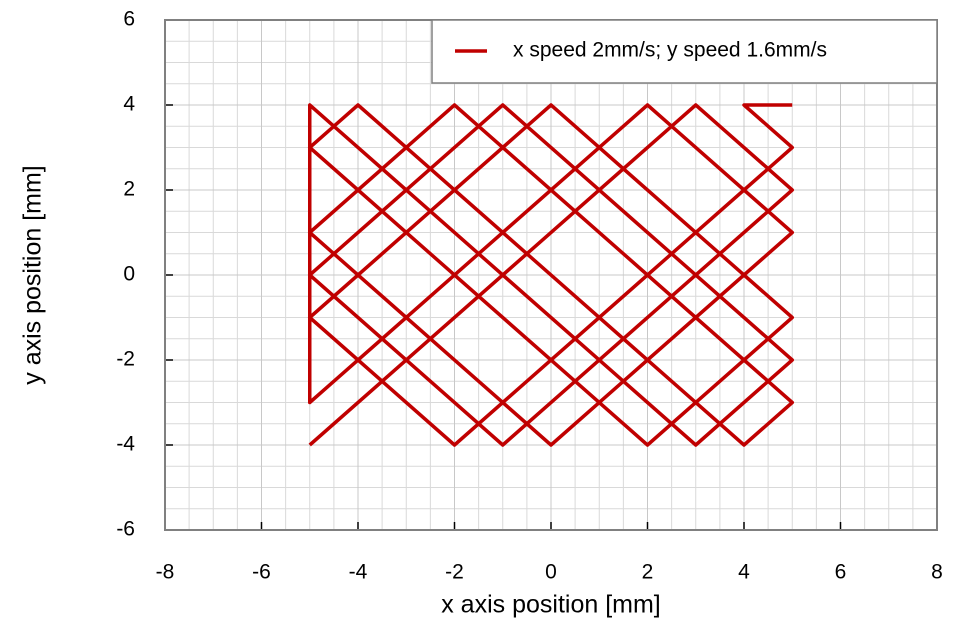 The width and height of the screenshot is (973, 628). I want to click on x-tick-label: -8, so click(165, 572).